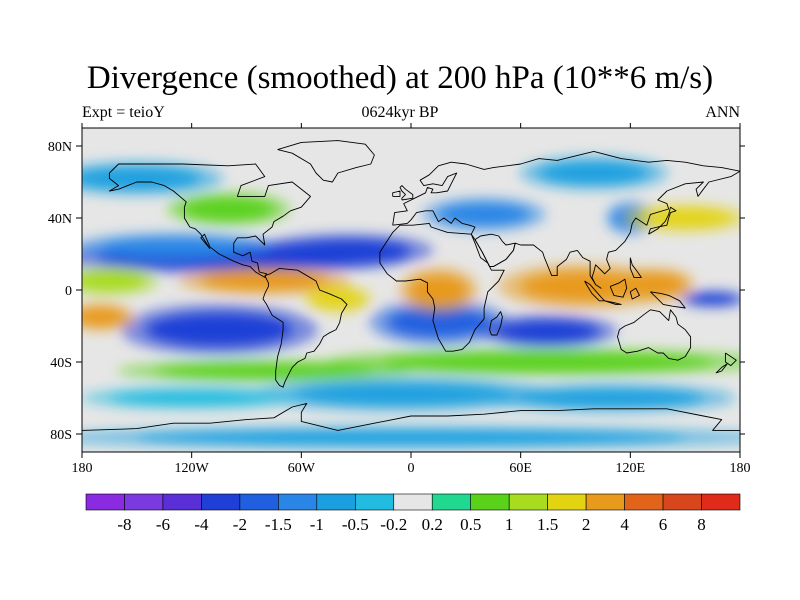 This screenshot has width=800, height=600. I want to click on colorbar-label: 4, so click(624, 524).